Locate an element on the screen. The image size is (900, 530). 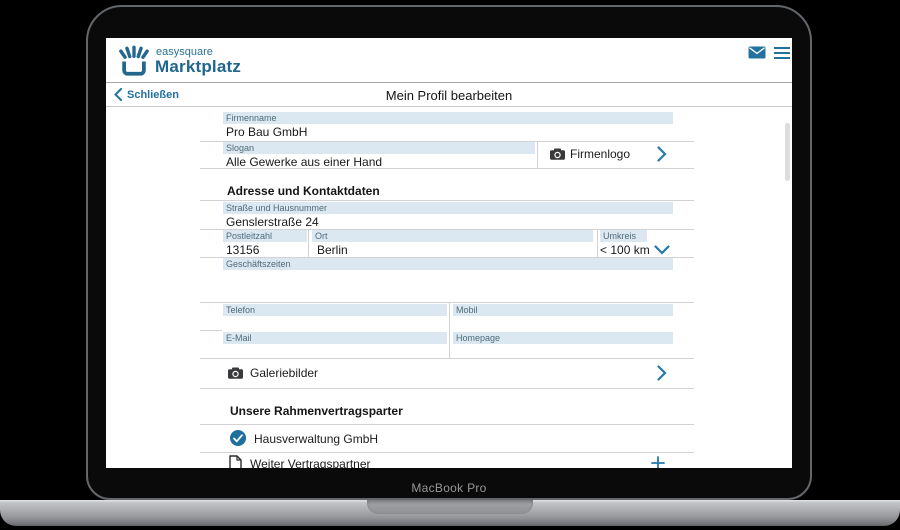
check-icon is located at coordinates (238, 438).